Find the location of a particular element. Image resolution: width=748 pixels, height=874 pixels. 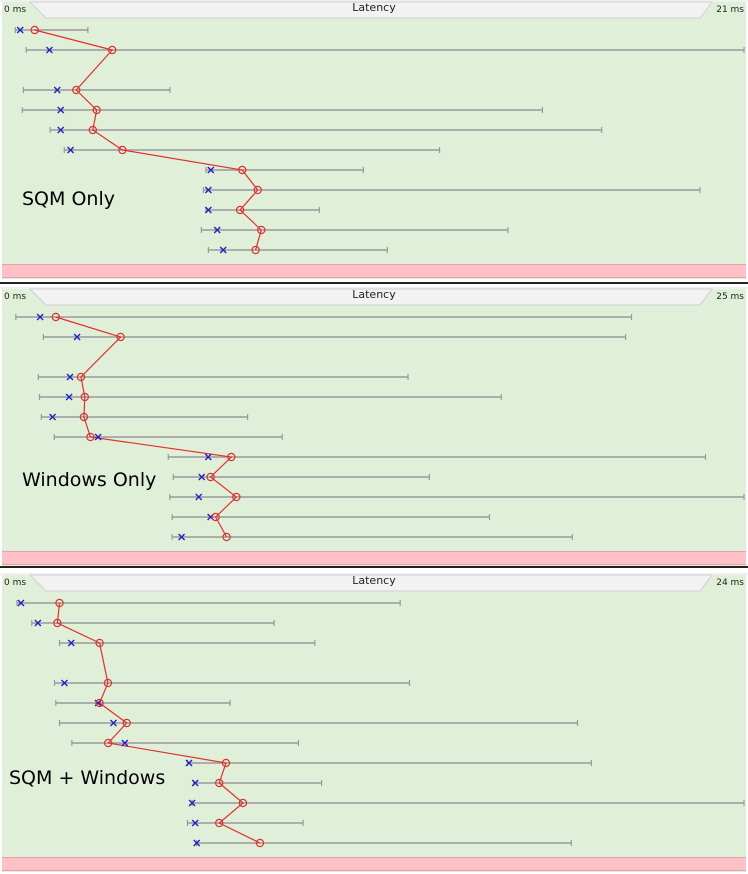

panel-header: 0 ms Latency 25 ms is located at coordinates (374, 297).